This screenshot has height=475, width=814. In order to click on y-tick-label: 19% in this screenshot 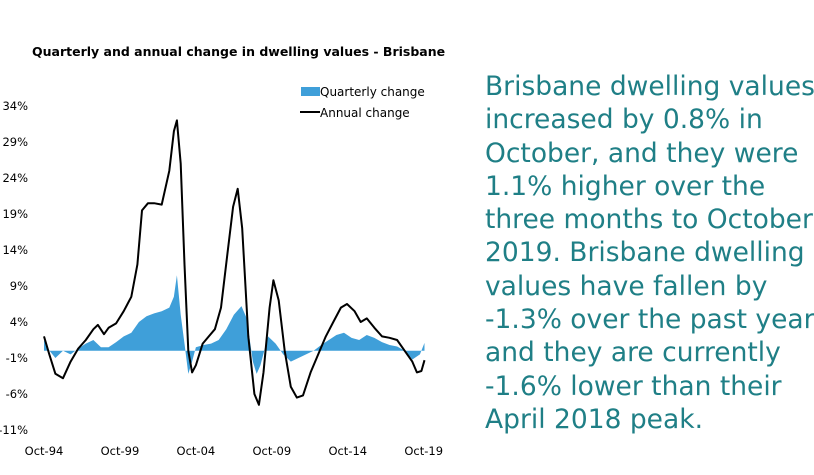, I will do `click(15, 214)`.